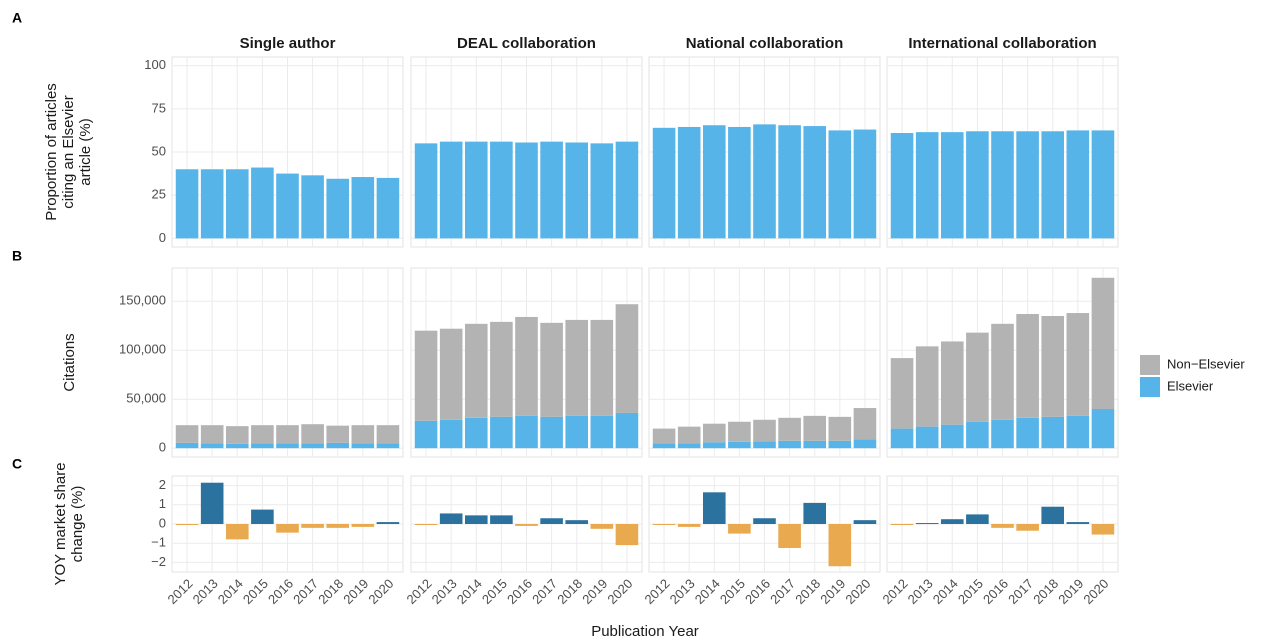 This screenshot has width=1261, height=643. What do you see at coordinates (765, 43) in the screenshot?
I see `facet-title: National collaboration` at bounding box center [765, 43].